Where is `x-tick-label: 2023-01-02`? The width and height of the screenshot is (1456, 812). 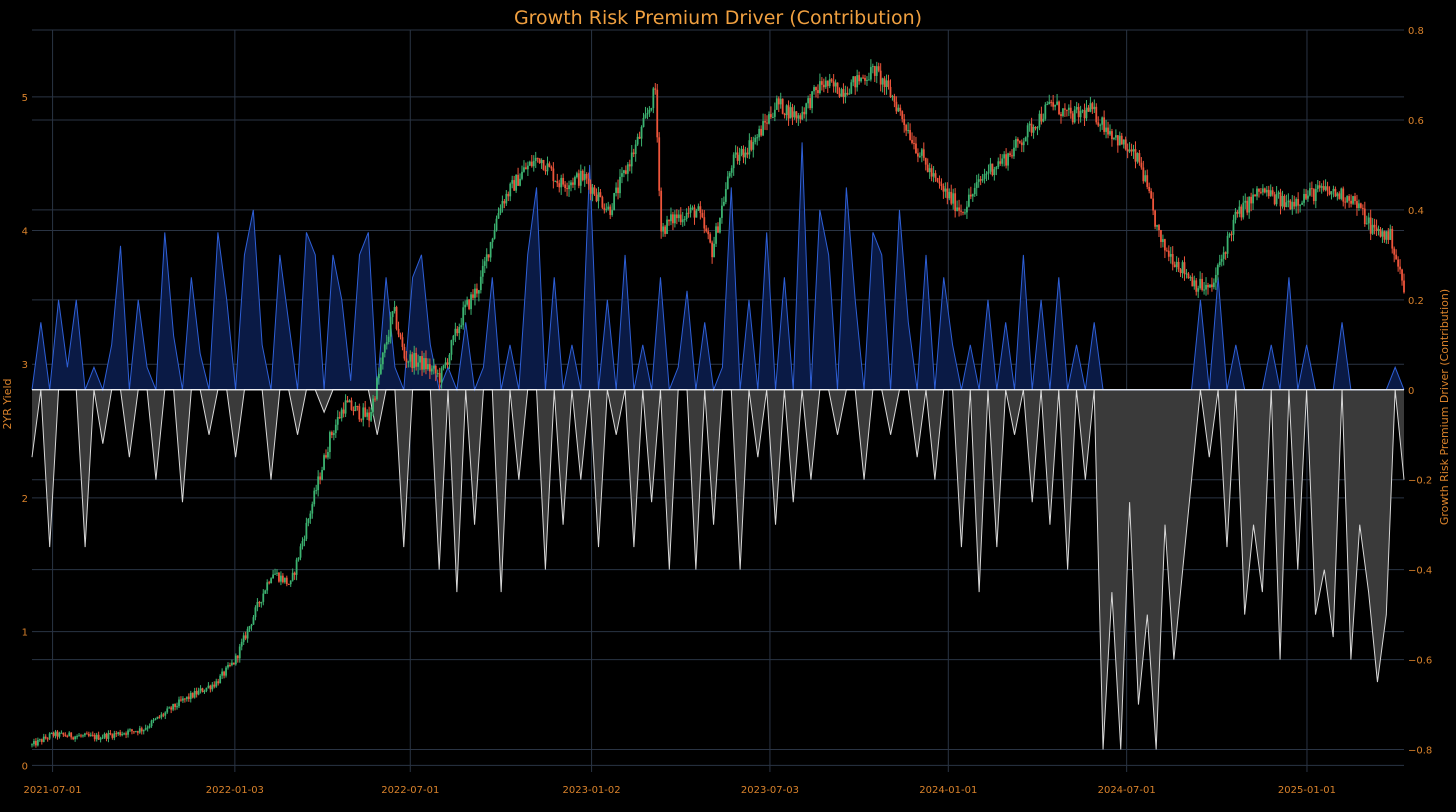 x-tick-label: 2023-01-02 is located at coordinates (592, 790).